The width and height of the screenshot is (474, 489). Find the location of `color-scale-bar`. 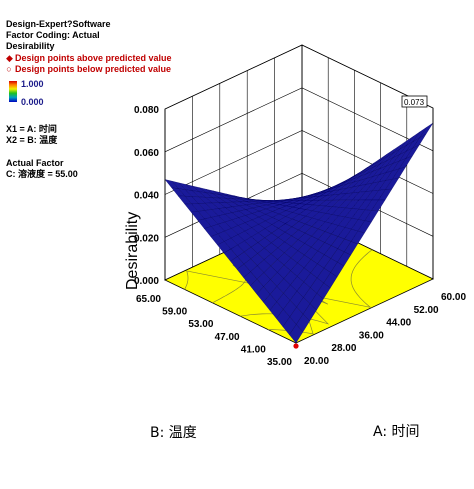

color-scale-bar is located at coordinates (13, 91).